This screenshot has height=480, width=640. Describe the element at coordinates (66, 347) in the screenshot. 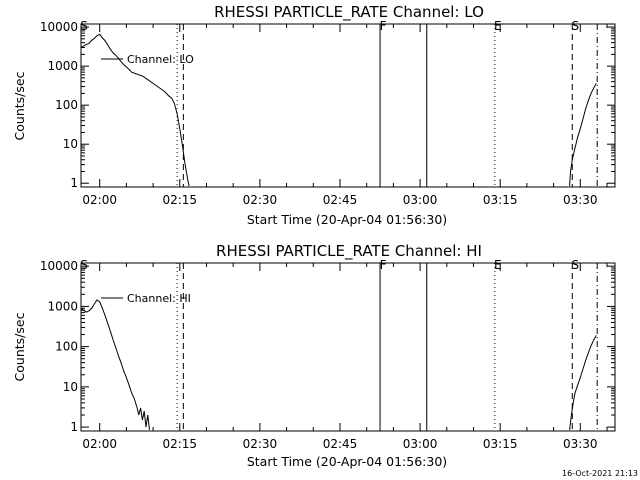

I see `panel-hi-y-tick-label: 100` at that location.